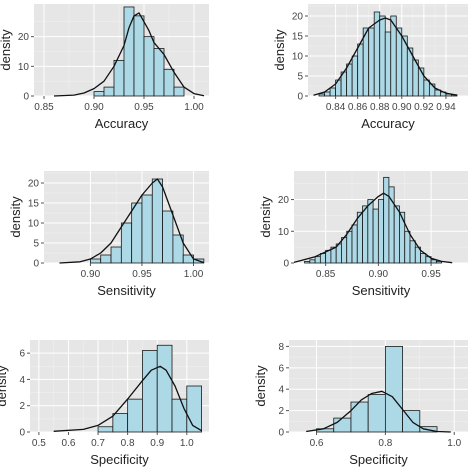  Describe the element at coordinates (22, 354) in the screenshot. I see `y-tick-label: 6` at that location.